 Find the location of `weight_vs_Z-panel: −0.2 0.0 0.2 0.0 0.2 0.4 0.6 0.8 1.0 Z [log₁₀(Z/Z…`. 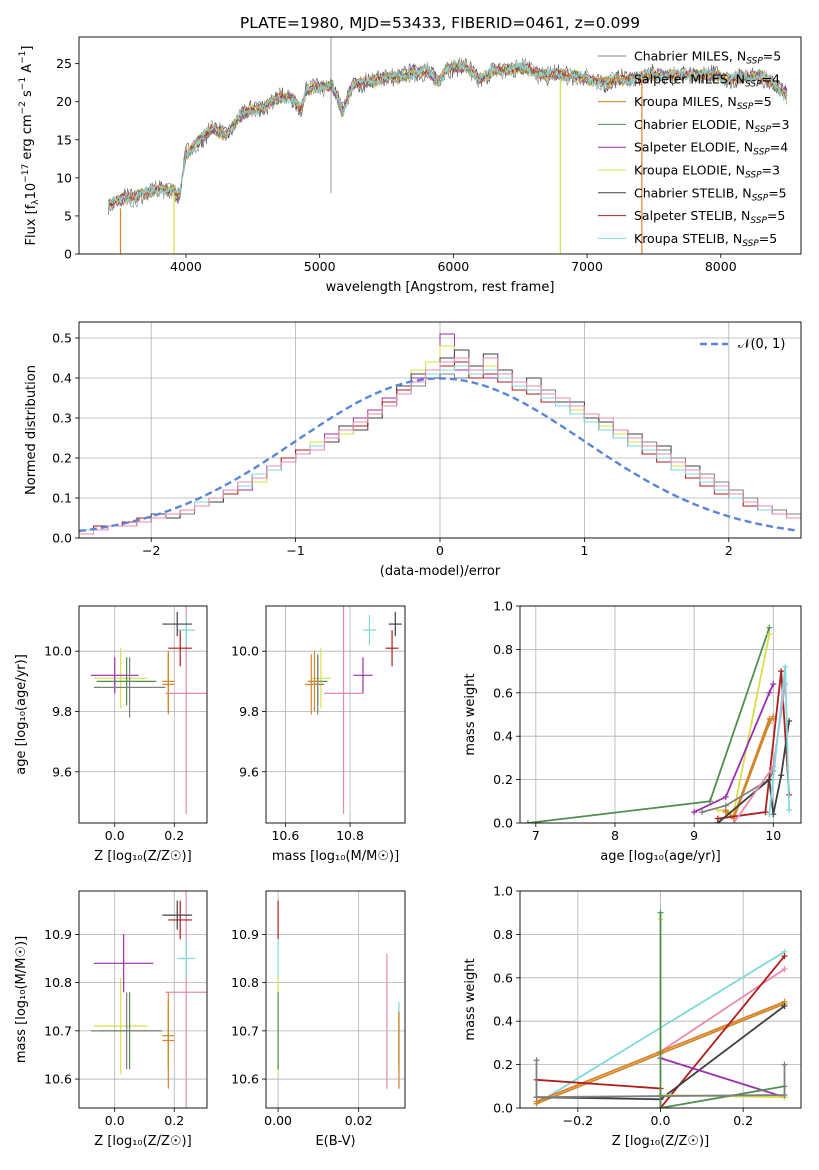

weight_vs_Z-panel: −0.2 0.0 0.2 0.0 0.2 0.4 0.6 0.8 1.0 Z [log₁₀(Z/Z… is located at coordinates (632, 1016).